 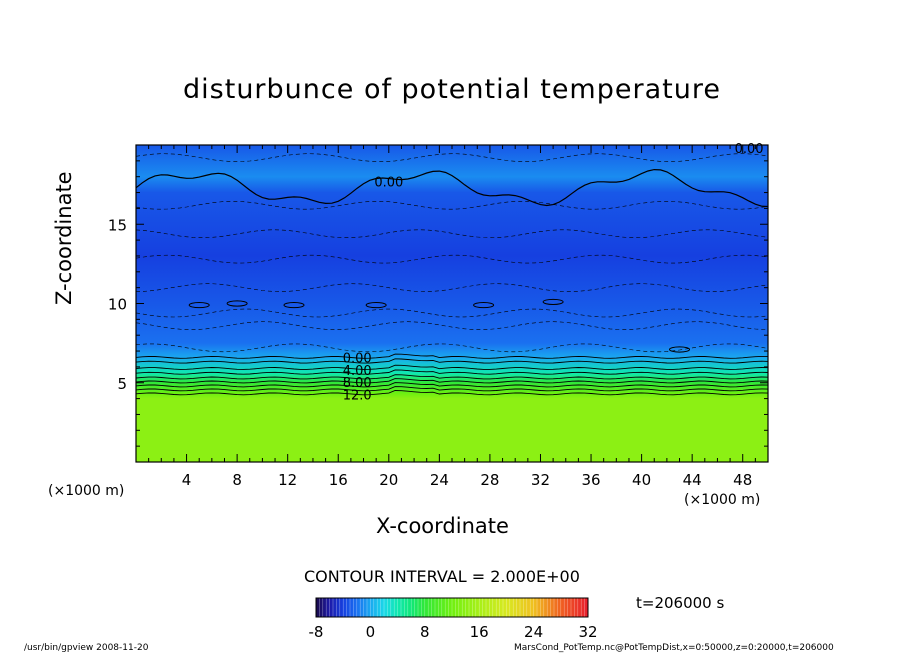 What do you see at coordinates (86, 491) in the screenshot?
I see `x-unit-left: (×1000 m)` at bounding box center [86, 491].